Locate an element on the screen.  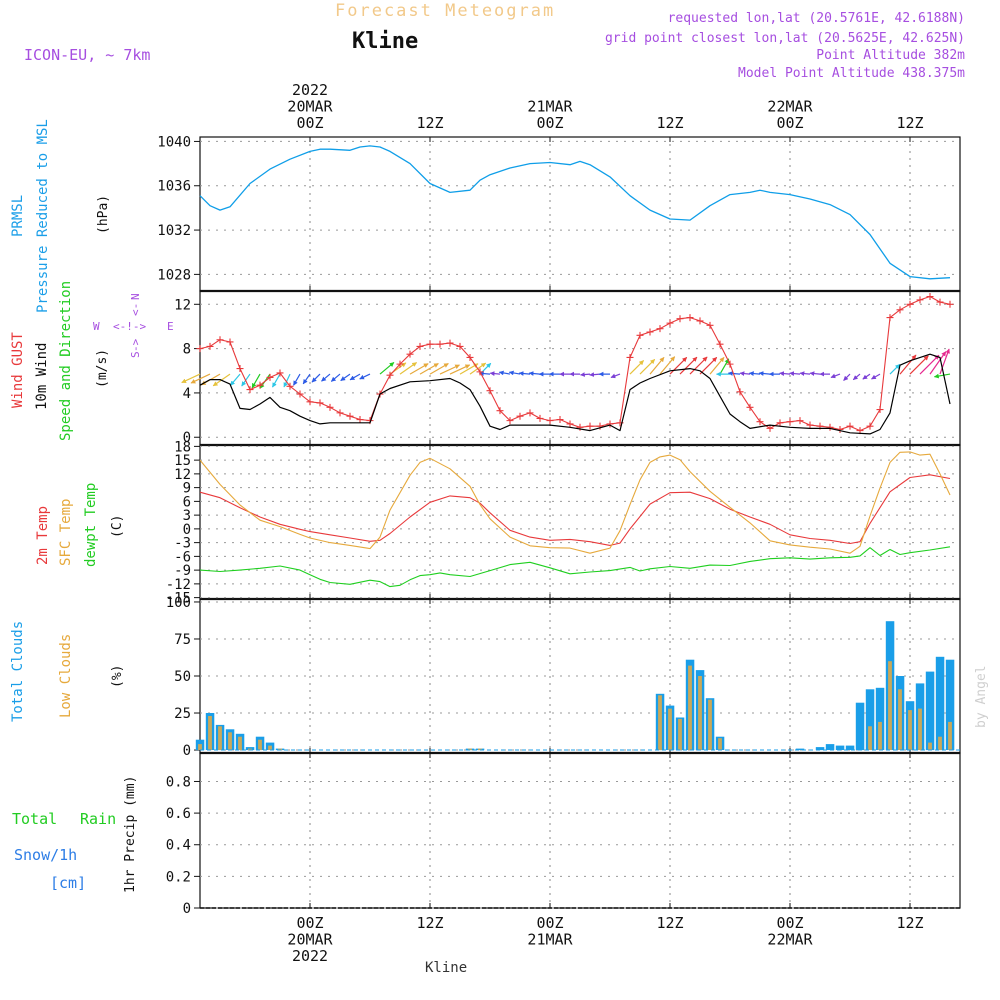
clouds-unit: (%) is located at coordinates (117, 676).